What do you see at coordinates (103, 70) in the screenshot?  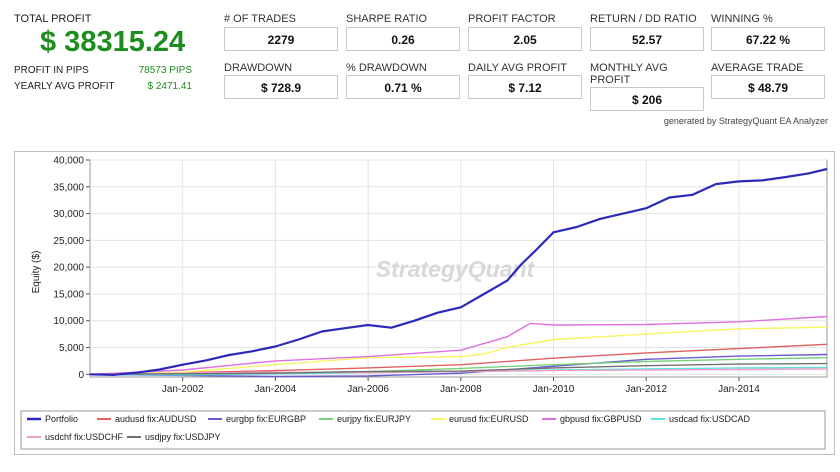 I see `profit-in-pips-row: PROFIT IN PIPS 78573 PIPS` at bounding box center [103, 70].